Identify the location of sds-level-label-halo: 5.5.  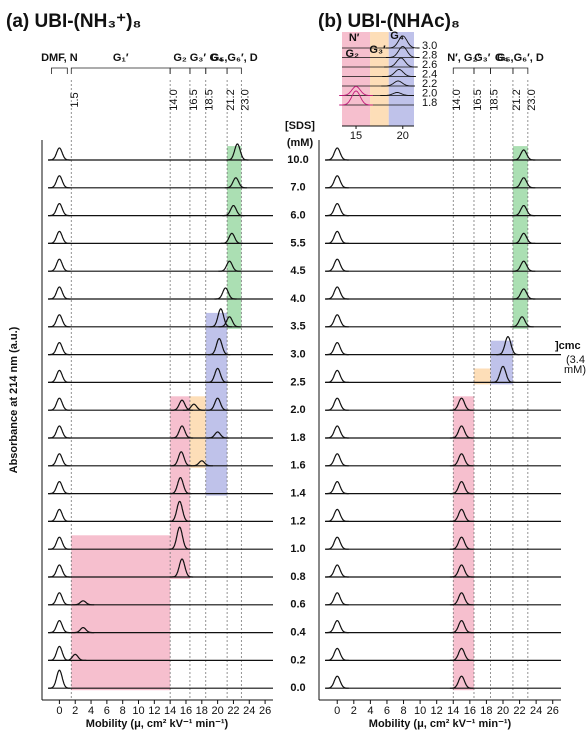
(297, 243).